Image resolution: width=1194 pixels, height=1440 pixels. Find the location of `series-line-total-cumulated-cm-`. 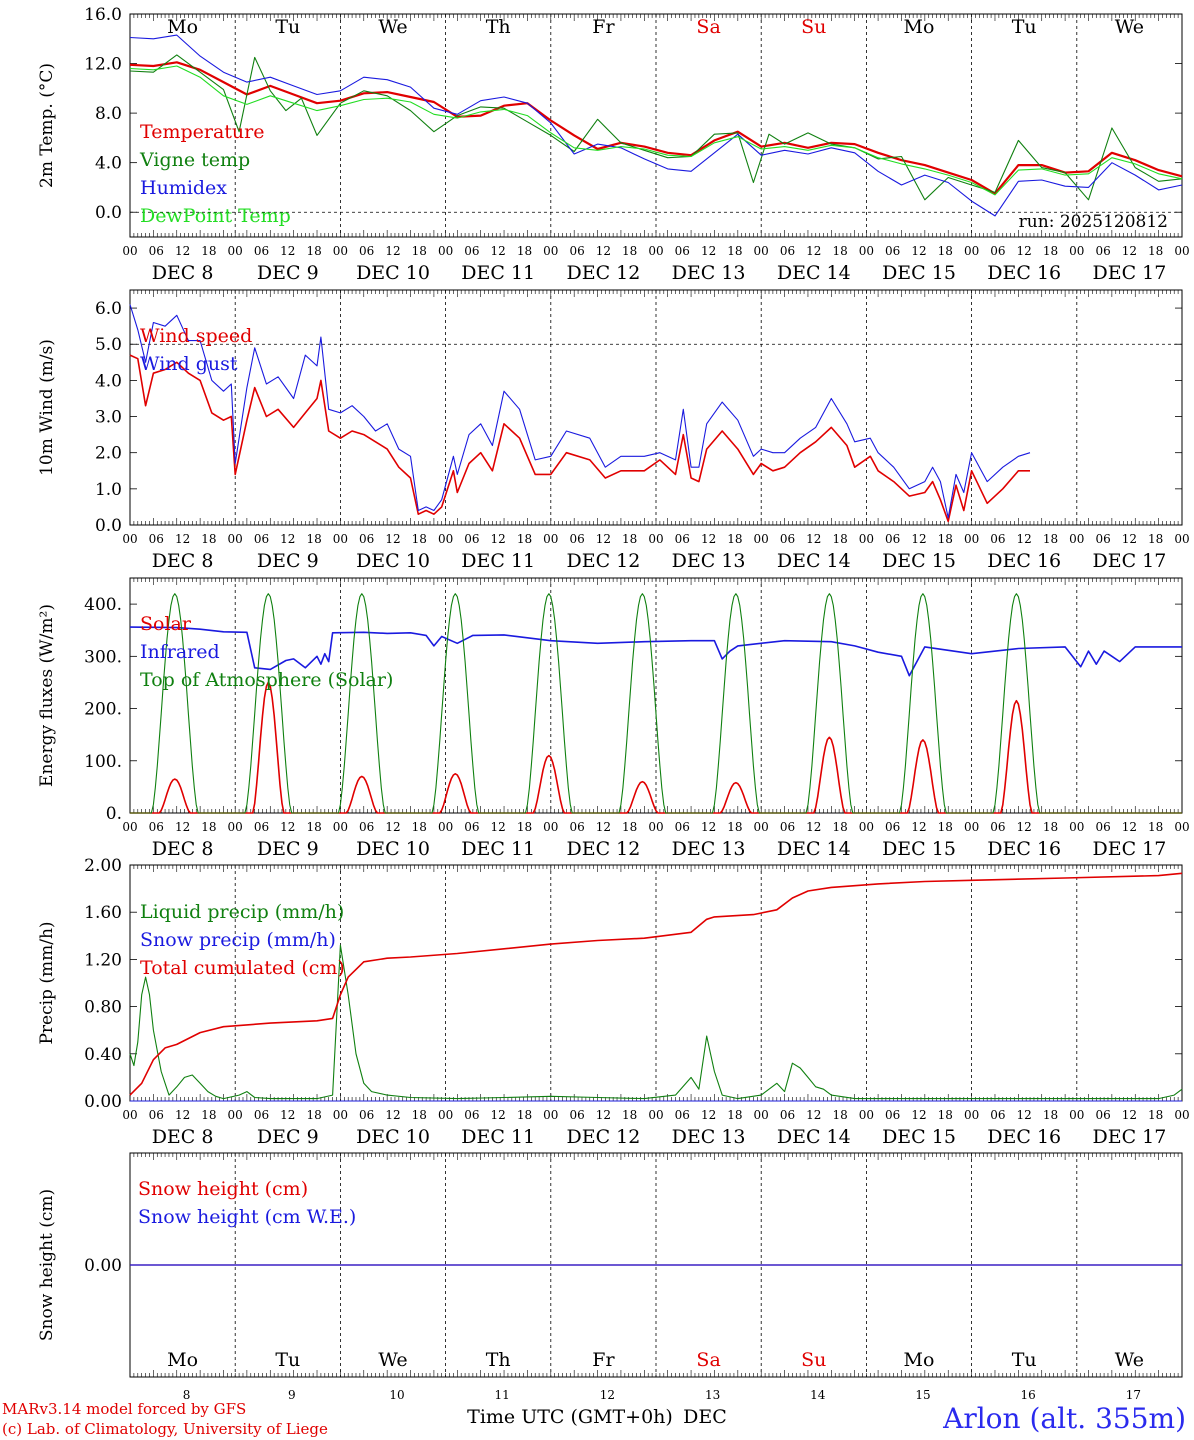

series-line-total-cumulated-cm- is located at coordinates (656, 984).